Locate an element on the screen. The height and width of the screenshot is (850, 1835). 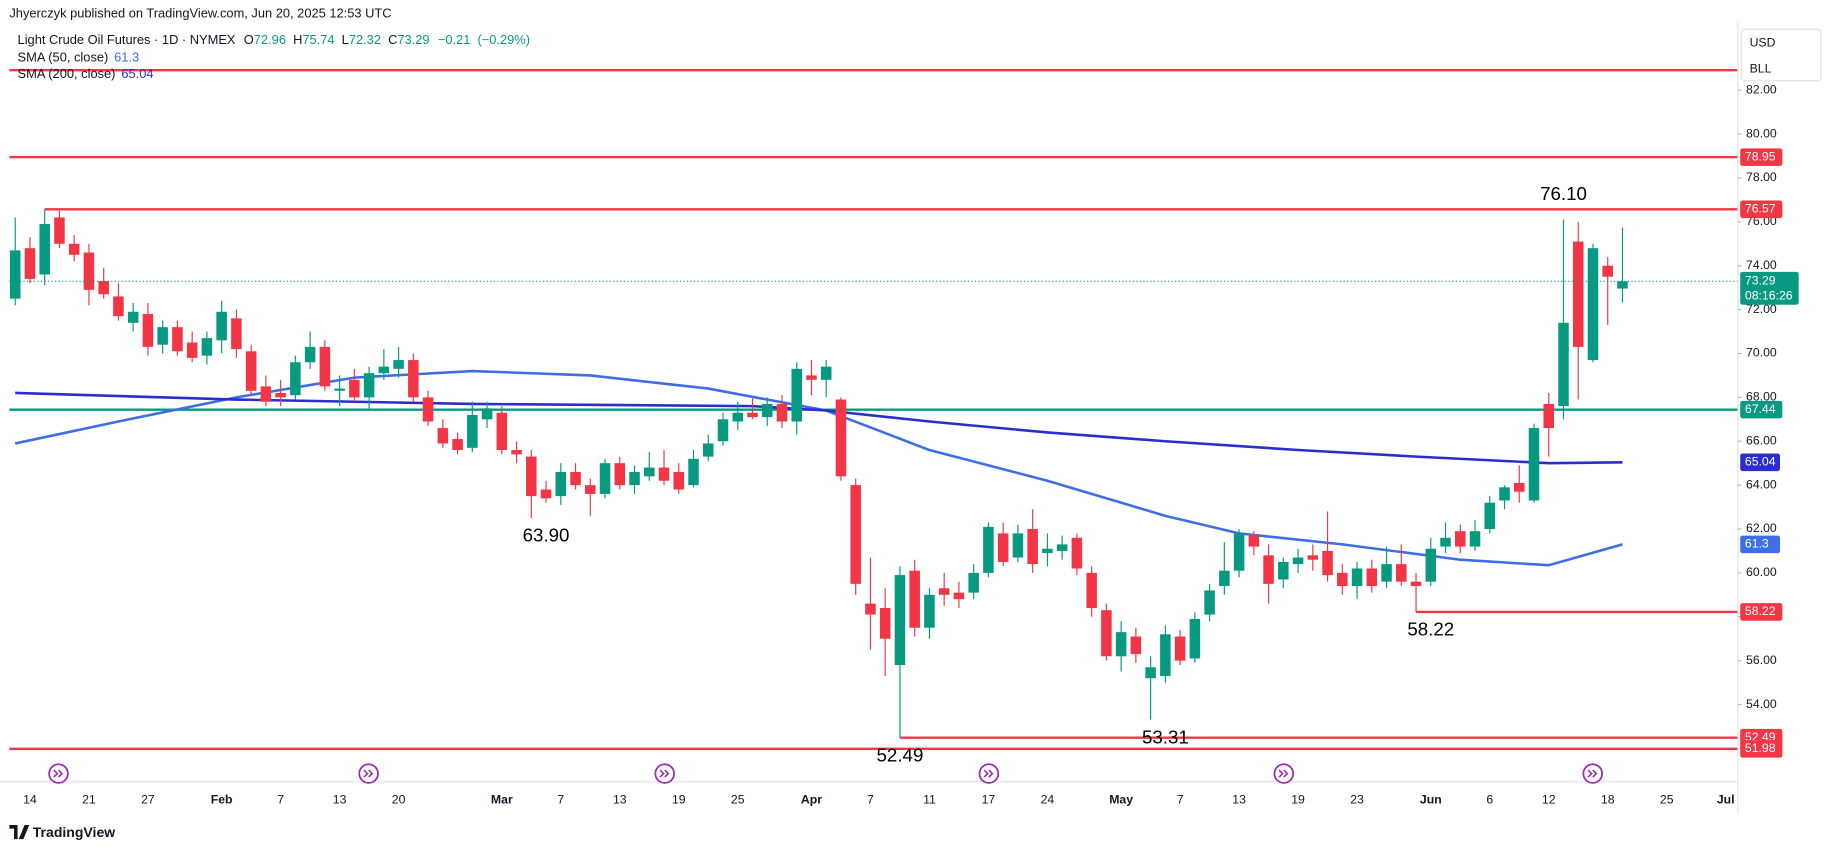
level-label: 67.44 is located at coordinates (1760, 409).